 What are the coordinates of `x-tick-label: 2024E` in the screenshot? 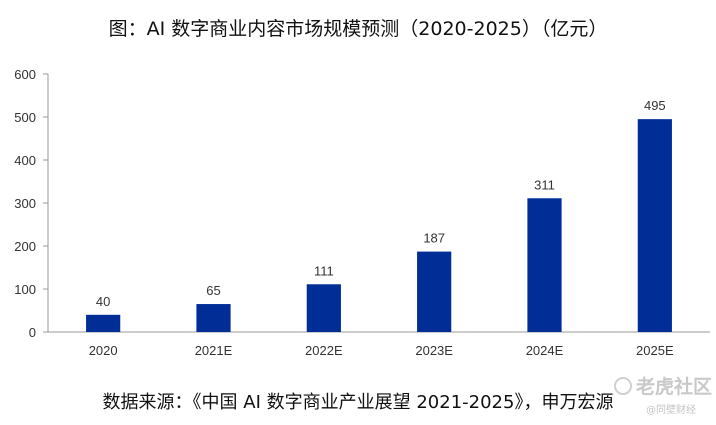 It's located at (545, 350).